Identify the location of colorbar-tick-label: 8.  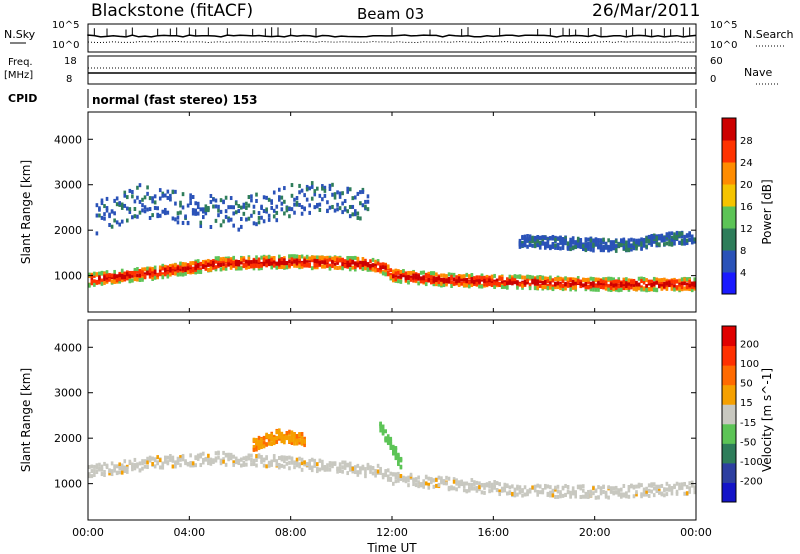
(743, 251).